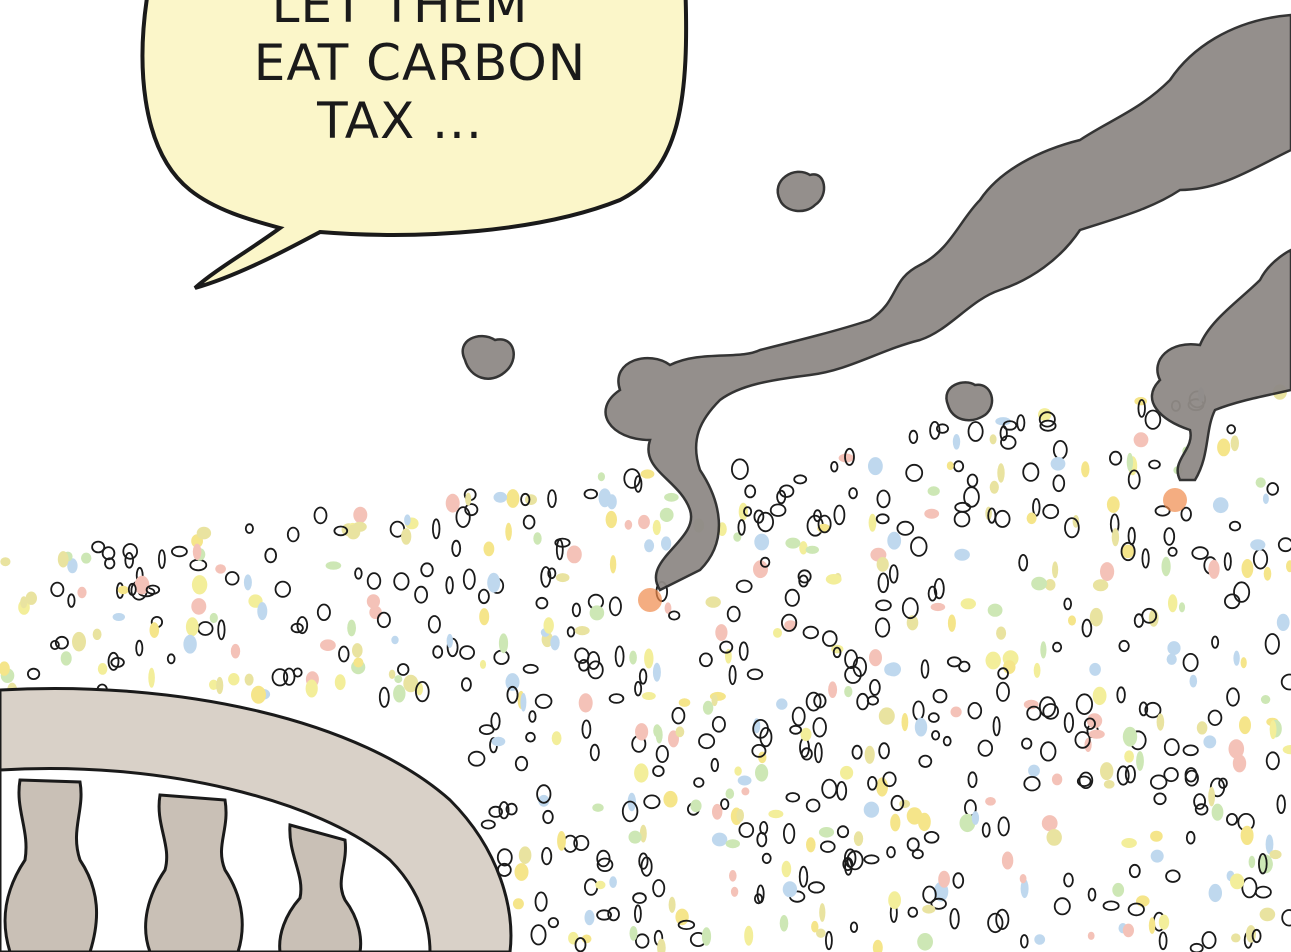 This screenshot has height=952, width=1291. Describe the element at coordinates (1175, 500) in the screenshot. I see `fire` at that location.